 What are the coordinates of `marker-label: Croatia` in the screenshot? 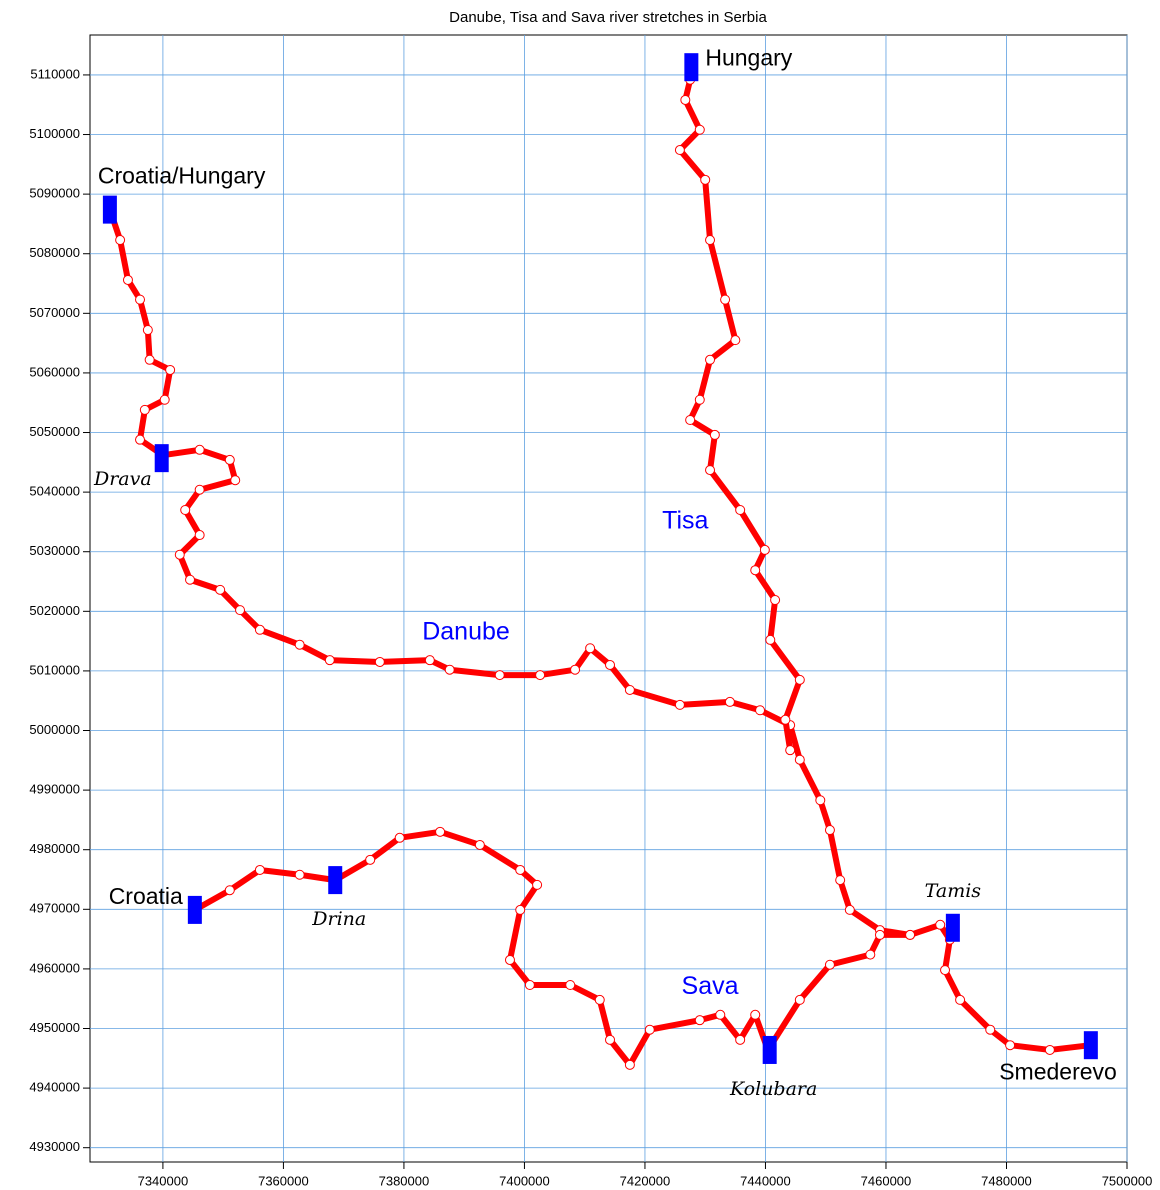 It's located at (146, 896).